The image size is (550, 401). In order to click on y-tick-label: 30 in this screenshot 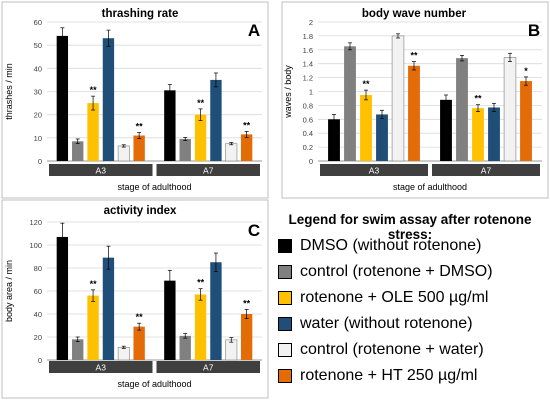, I will do `click(38, 92)`.